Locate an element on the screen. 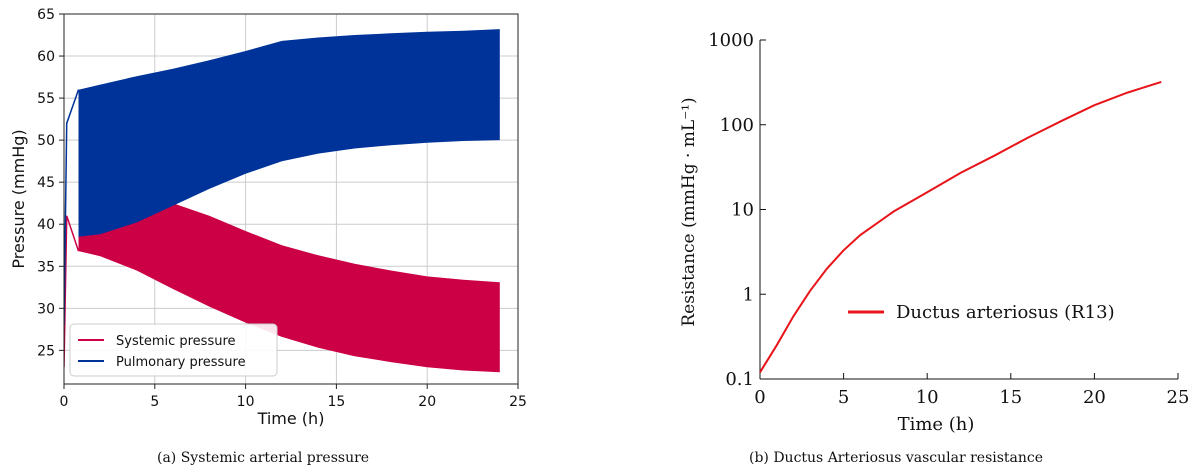  y-tick-label: 65 is located at coordinates (46, 15).